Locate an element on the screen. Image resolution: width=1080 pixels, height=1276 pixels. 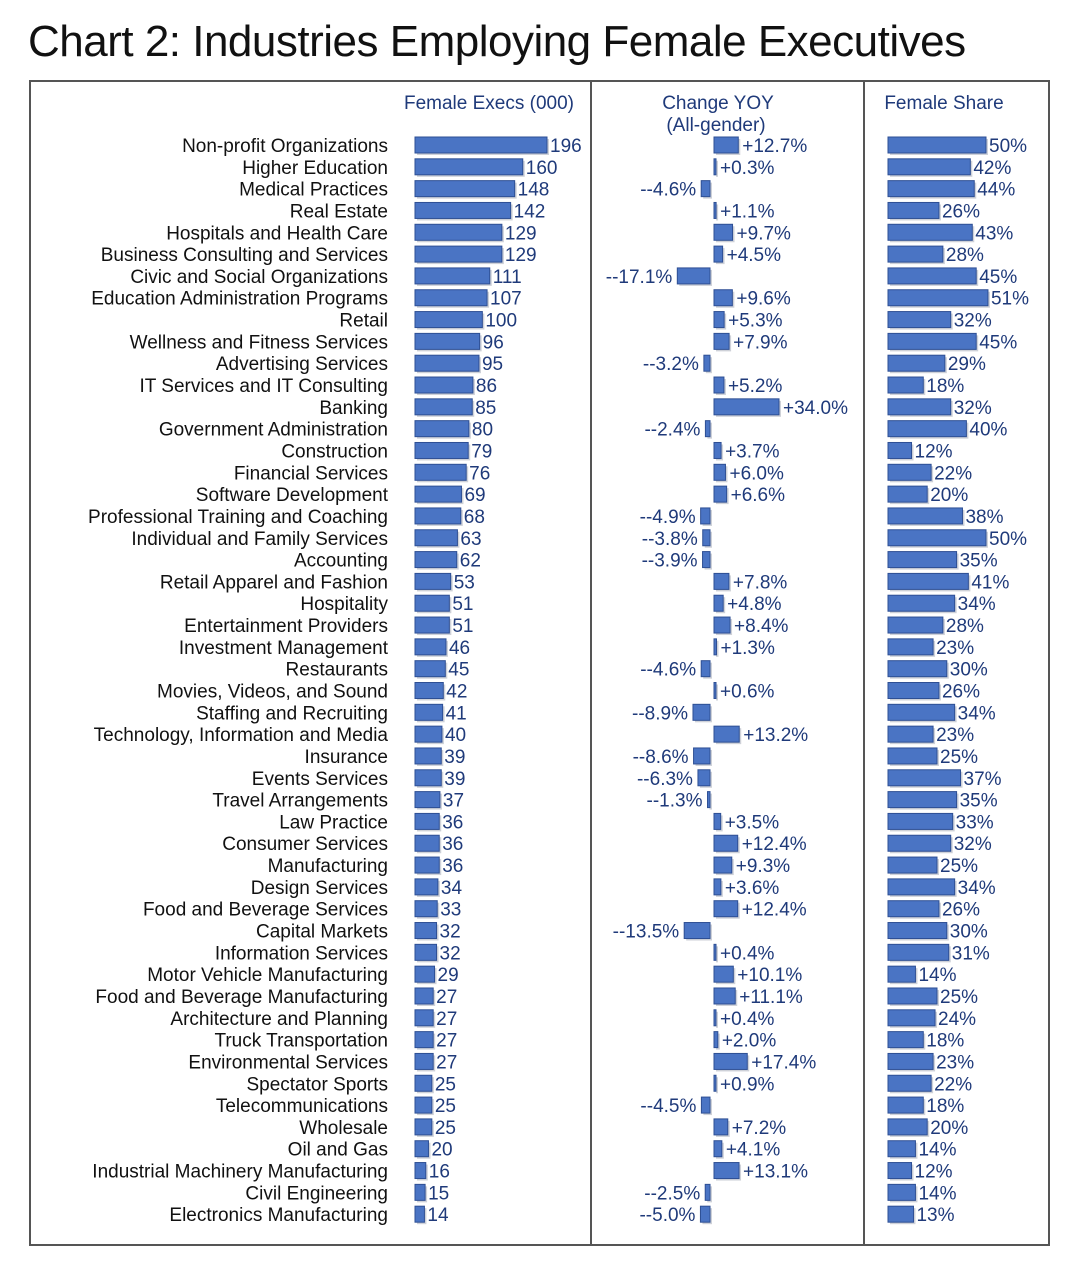
share-value-label: 26% is located at coordinates (961, 692).